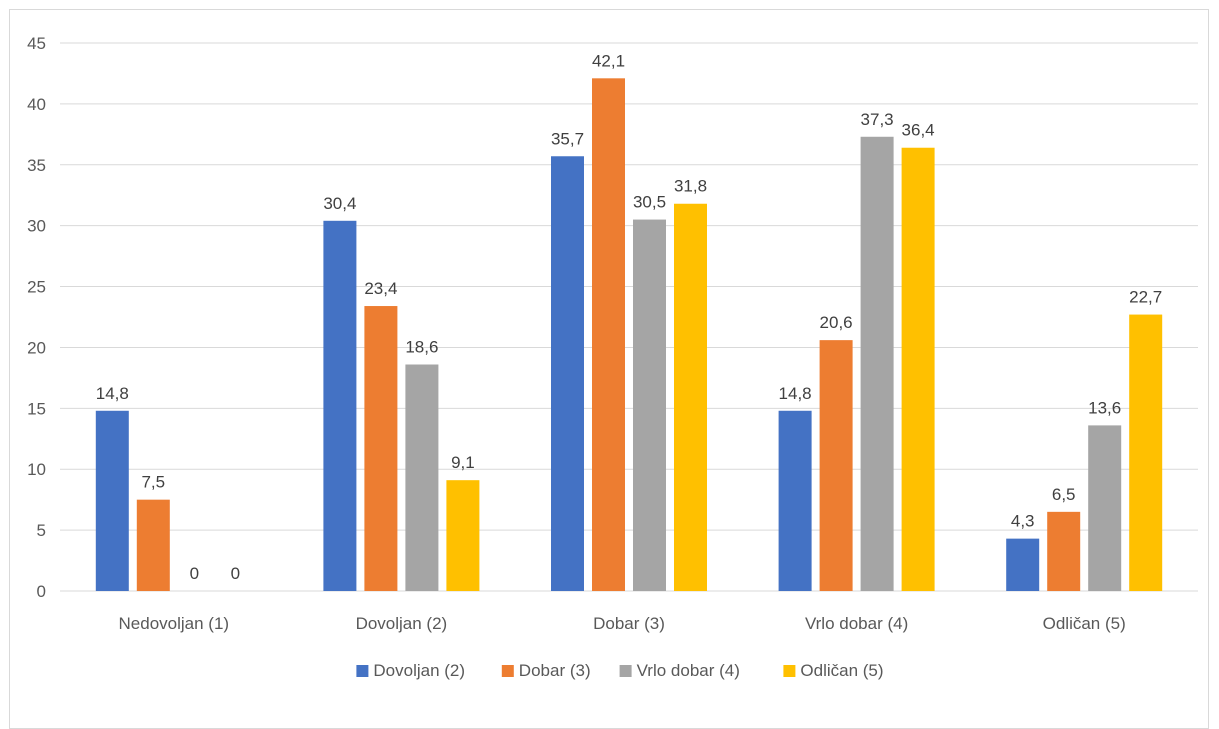 The height and width of the screenshot is (729, 1219). Describe the element at coordinates (36, 287) in the screenshot. I see `y-tick-label: 25` at that location.